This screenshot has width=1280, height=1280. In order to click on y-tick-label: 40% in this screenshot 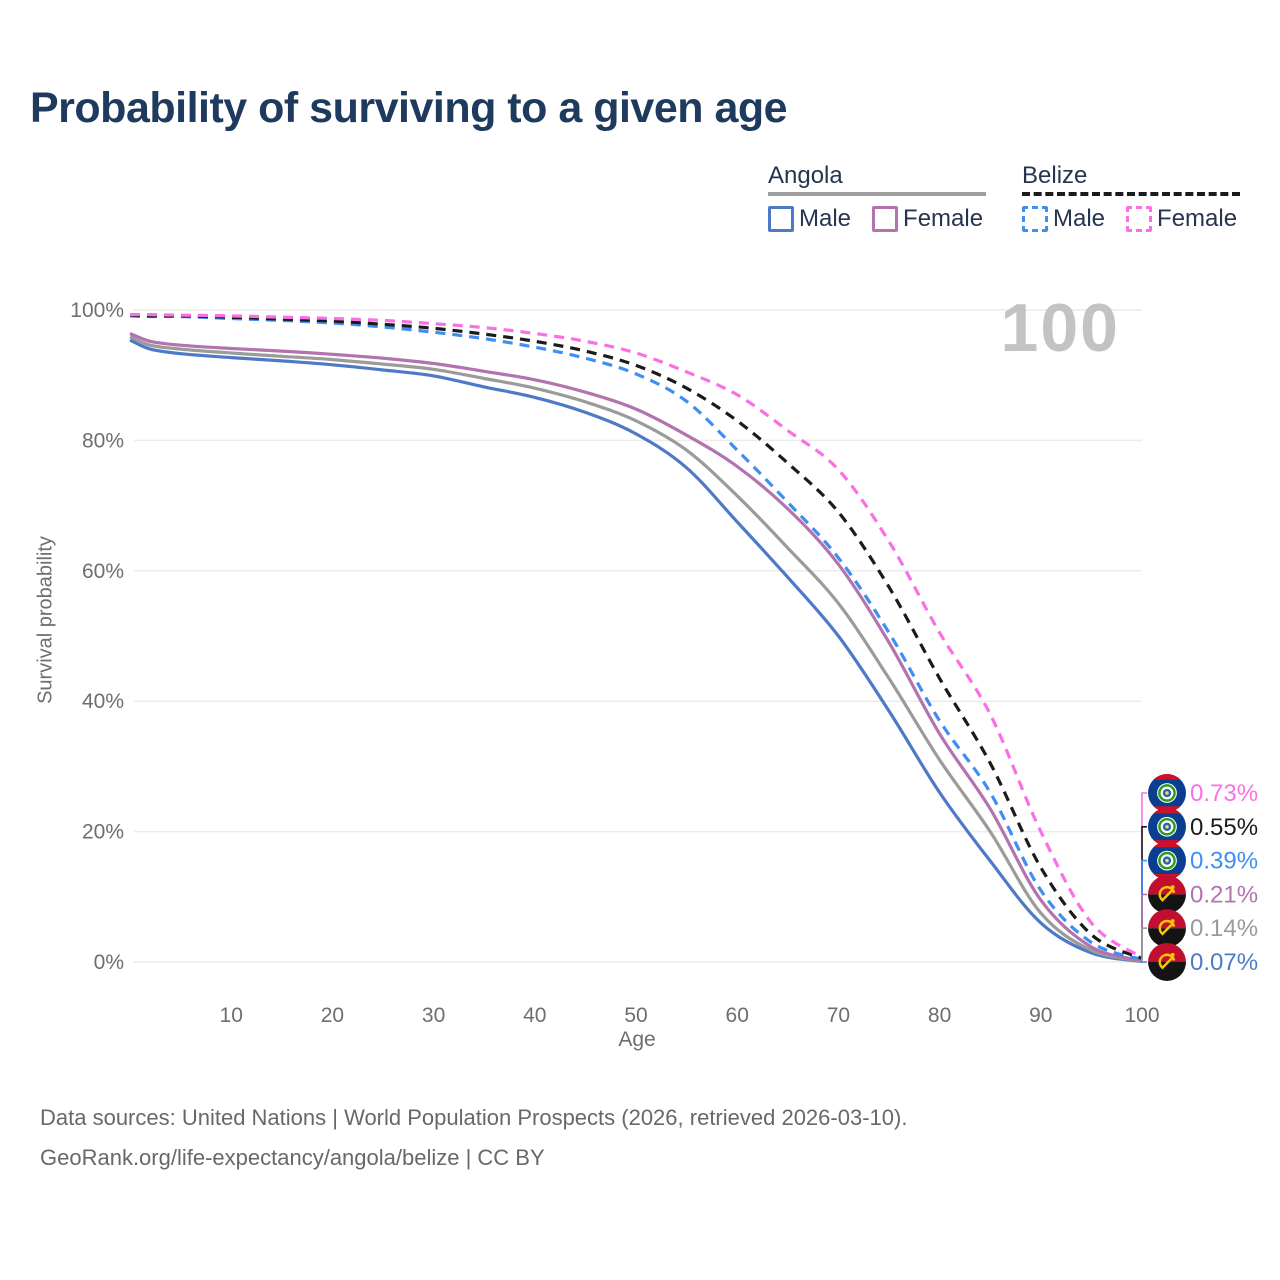, I will do `click(103, 701)`.